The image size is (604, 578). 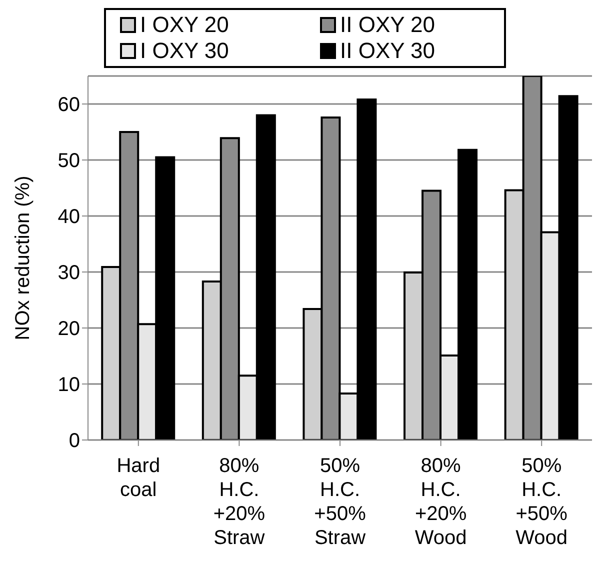 What do you see at coordinates (184, 51) in the screenshot?
I see `legend-label: I OXY 30` at bounding box center [184, 51].